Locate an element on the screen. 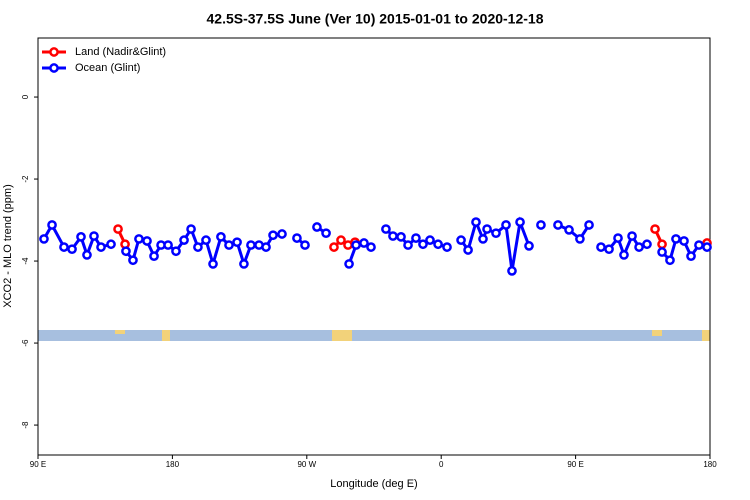  x-tick-label: 90 W is located at coordinates (306, 464).